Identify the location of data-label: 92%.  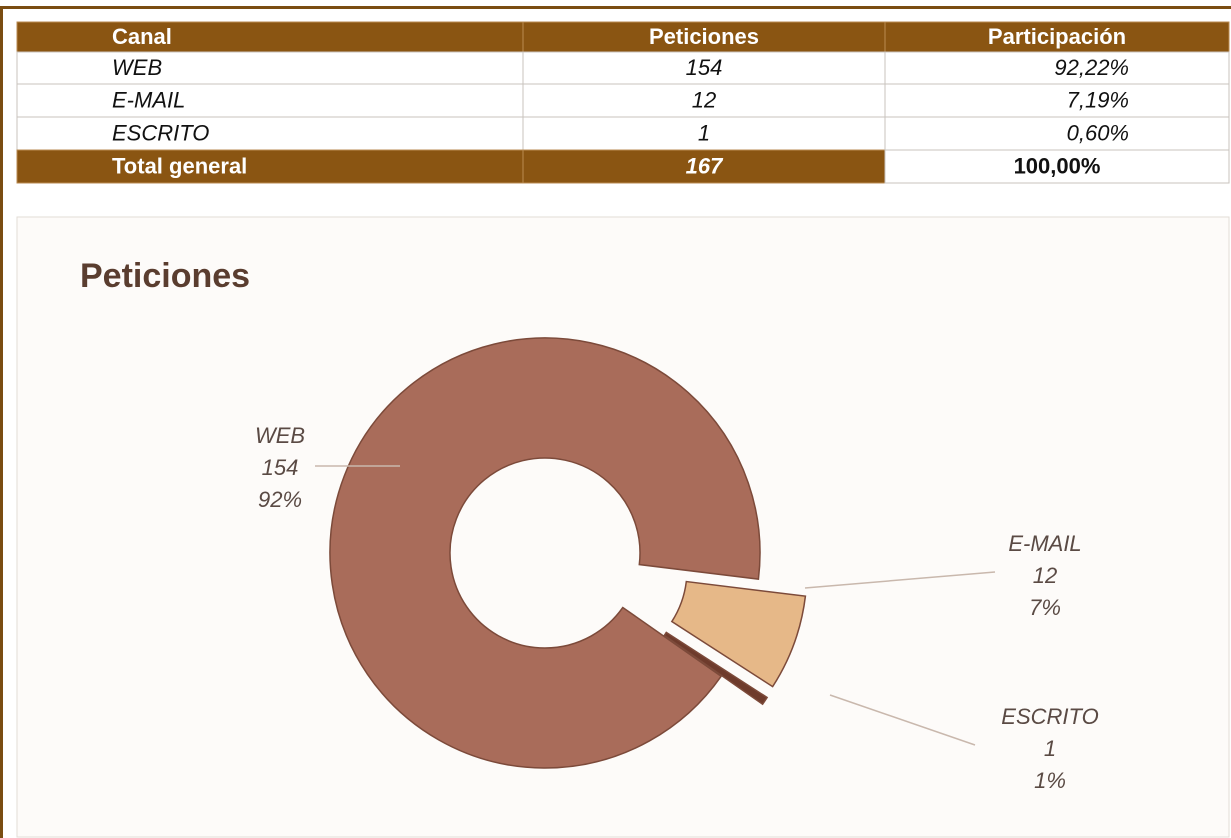
(280, 499).